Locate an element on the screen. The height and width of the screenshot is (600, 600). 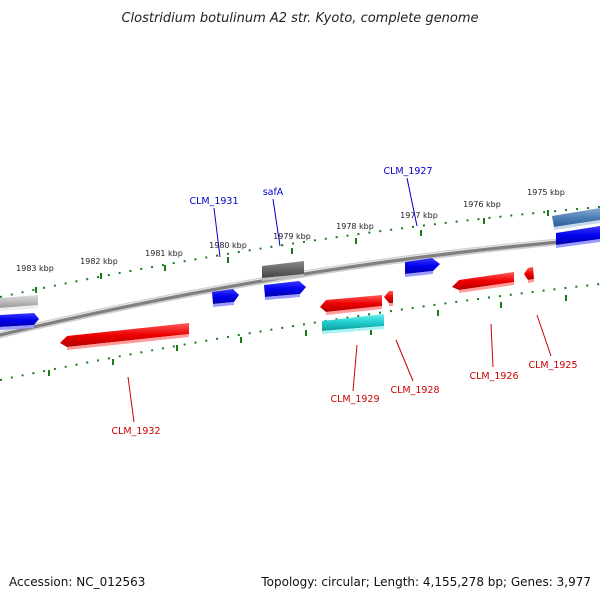
scale-label: 1977 kbp is located at coordinates (419, 215).